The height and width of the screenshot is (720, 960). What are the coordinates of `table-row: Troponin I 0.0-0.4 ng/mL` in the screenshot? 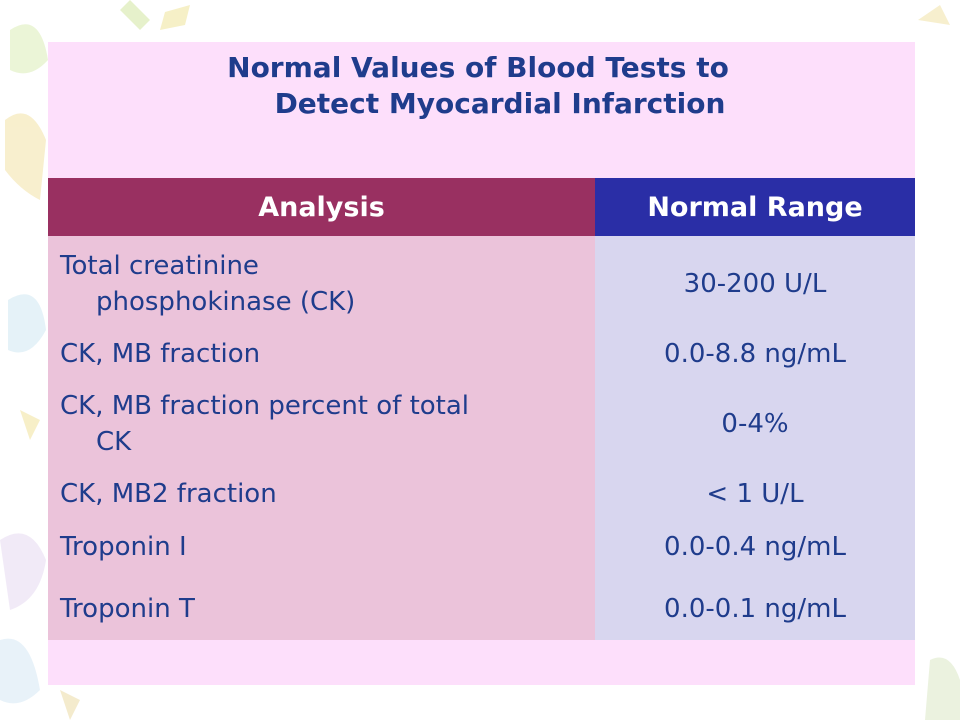 It's located at (481, 547).